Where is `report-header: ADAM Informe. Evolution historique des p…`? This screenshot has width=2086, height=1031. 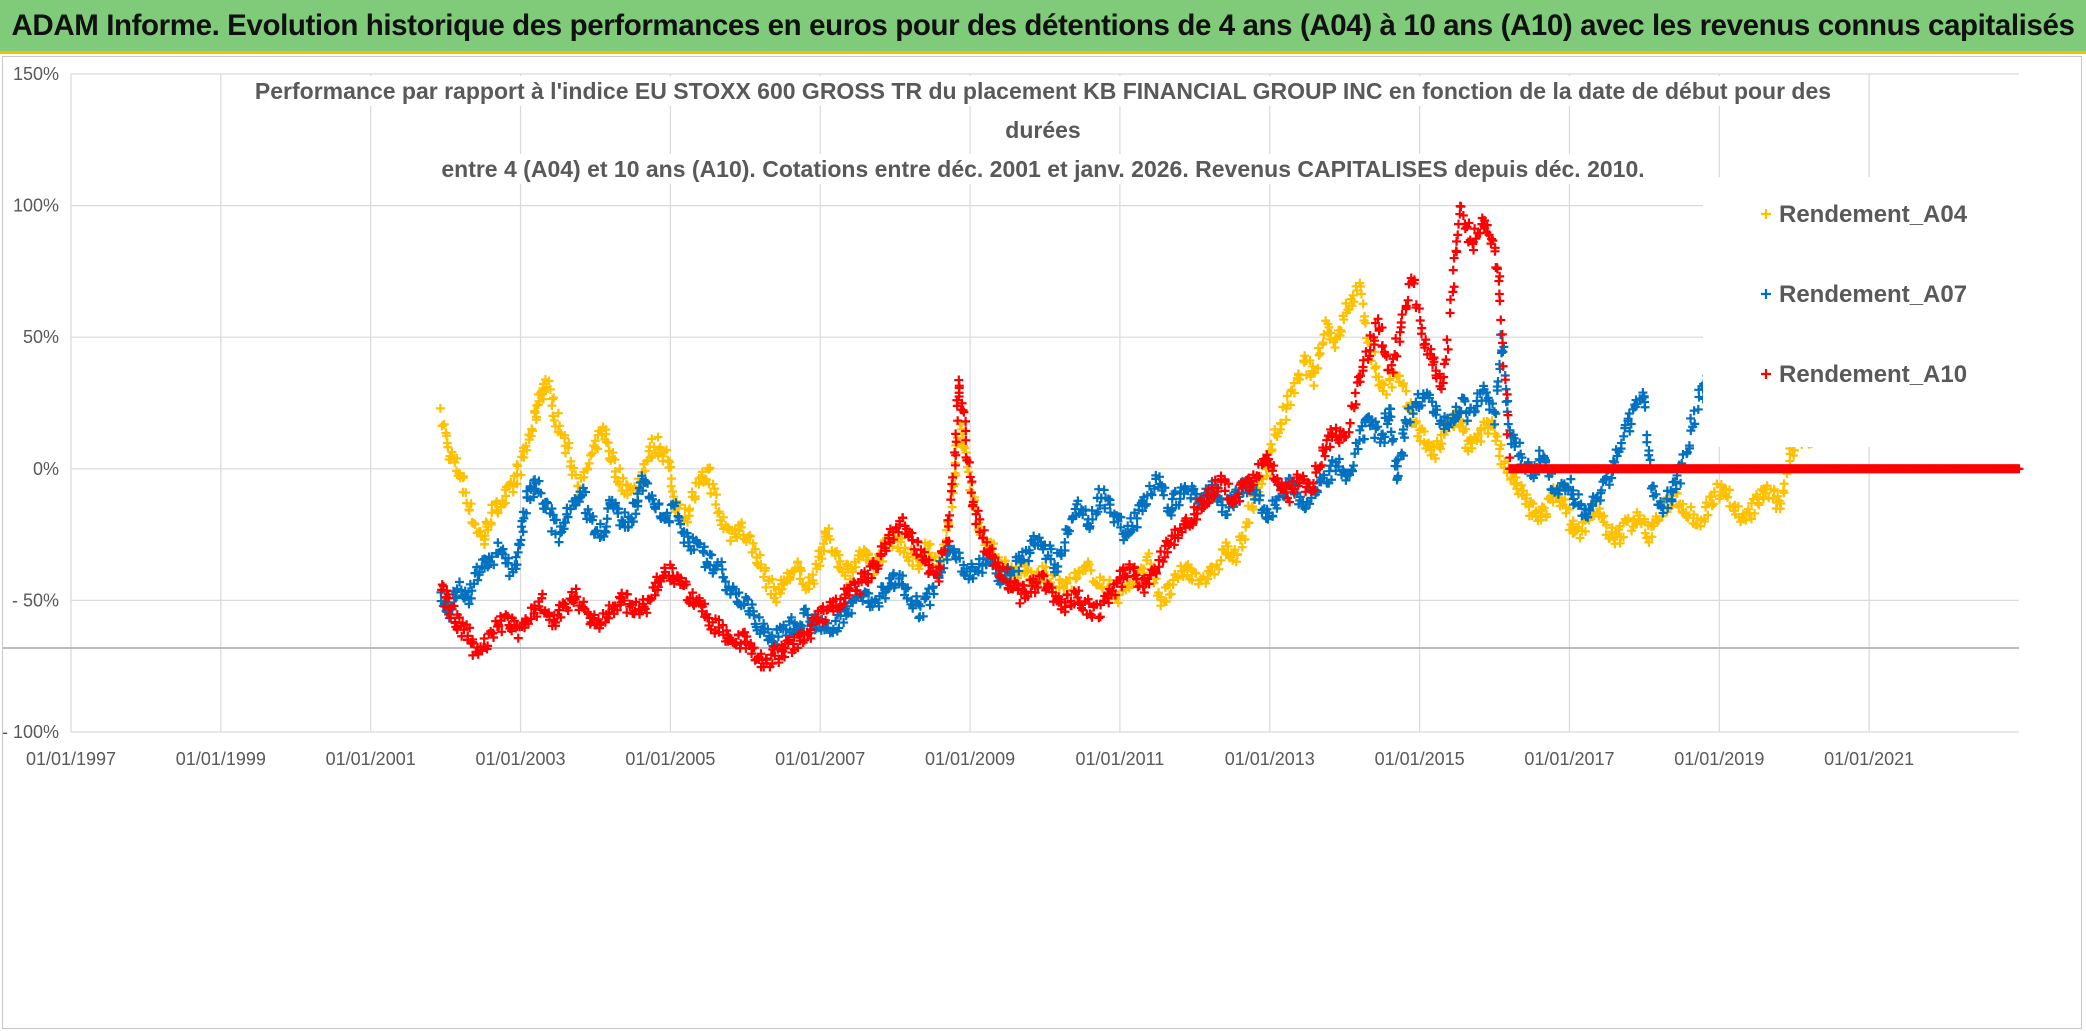 report-header: ADAM Informe. Evolution historique des p… is located at coordinates (1043, 27).